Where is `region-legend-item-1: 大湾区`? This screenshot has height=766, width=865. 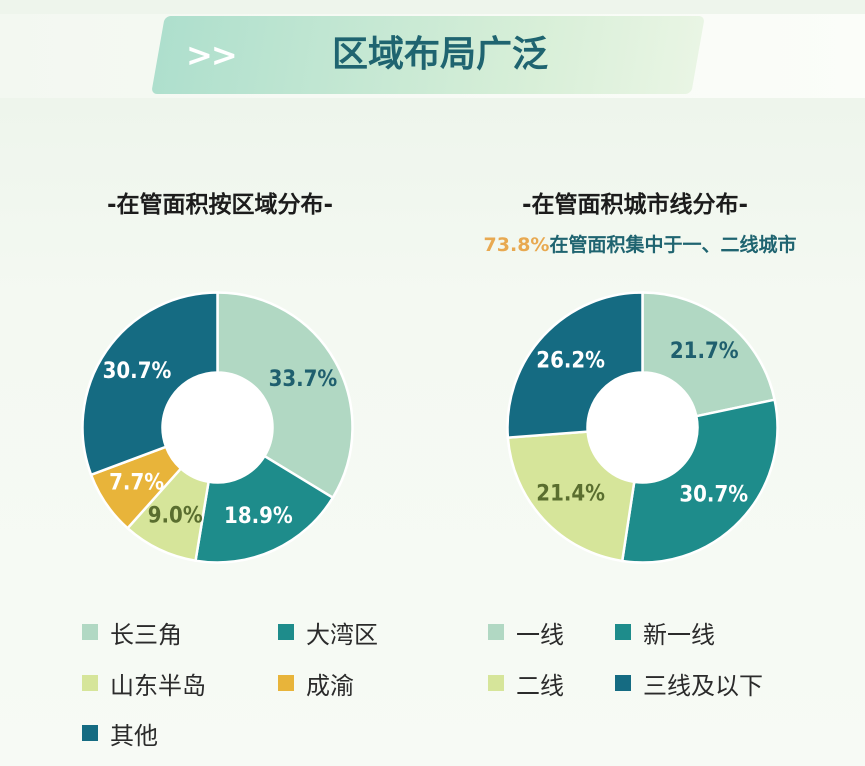 region-legend-item-1: 大湾区 is located at coordinates (328, 632).